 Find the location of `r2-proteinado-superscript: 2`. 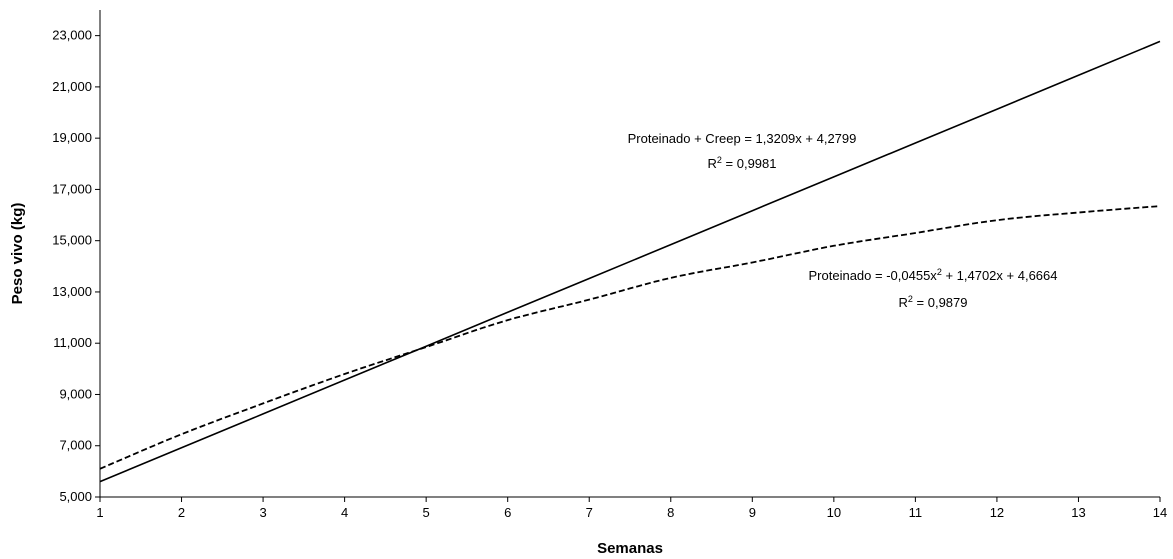

r2-proteinado-superscript: 2 is located at coordinates (910, 299).